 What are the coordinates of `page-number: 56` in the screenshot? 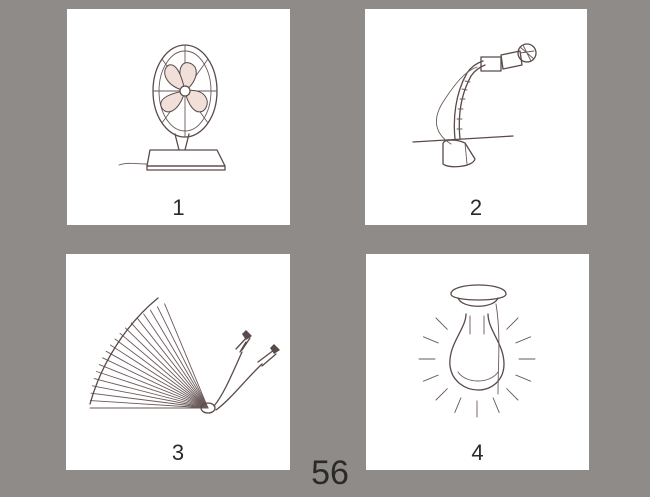 It's located at (330, 473).